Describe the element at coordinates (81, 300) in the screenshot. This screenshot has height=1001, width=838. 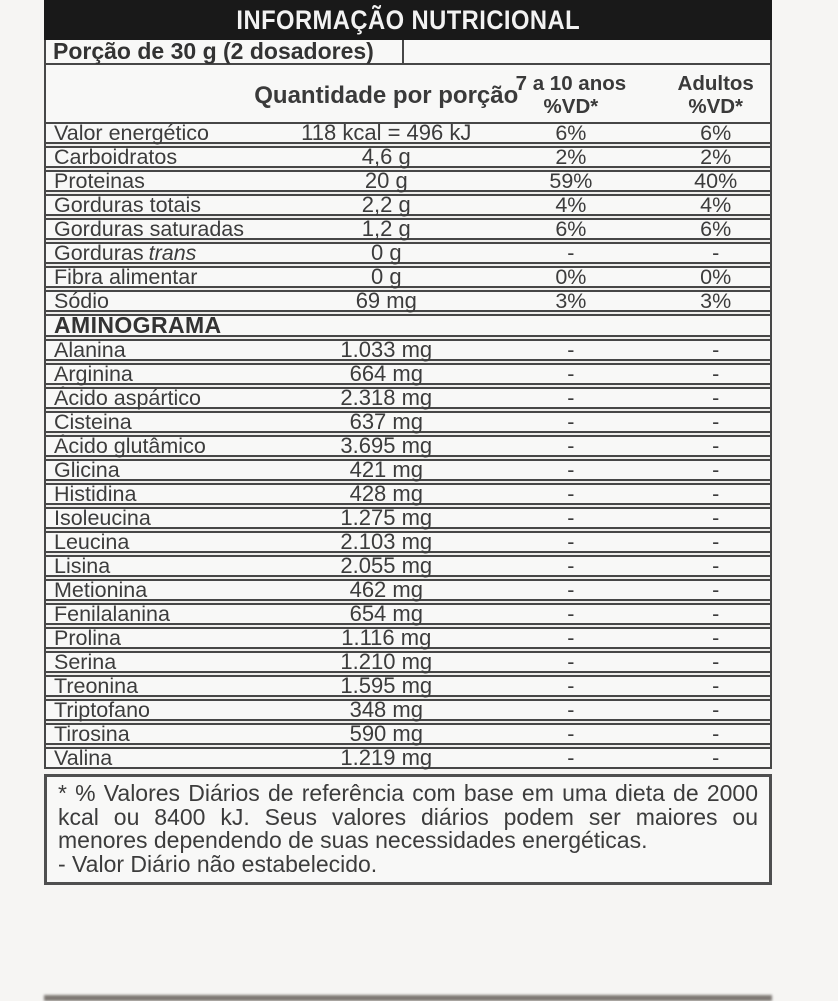
I see `nutrient-label: Sódio` at that location.